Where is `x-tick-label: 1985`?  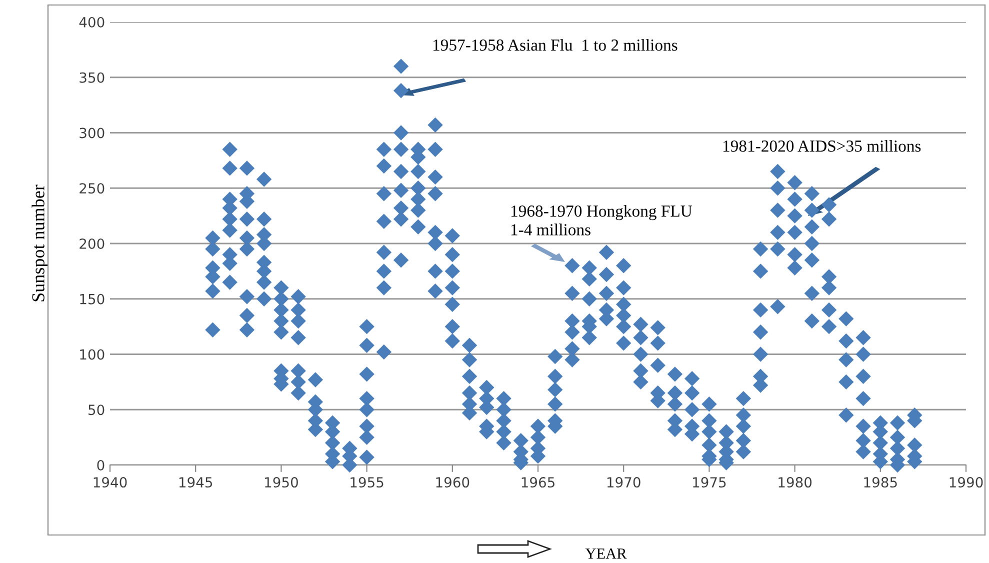 x-tick-label: 1985 is located at coordinates (880, 482).